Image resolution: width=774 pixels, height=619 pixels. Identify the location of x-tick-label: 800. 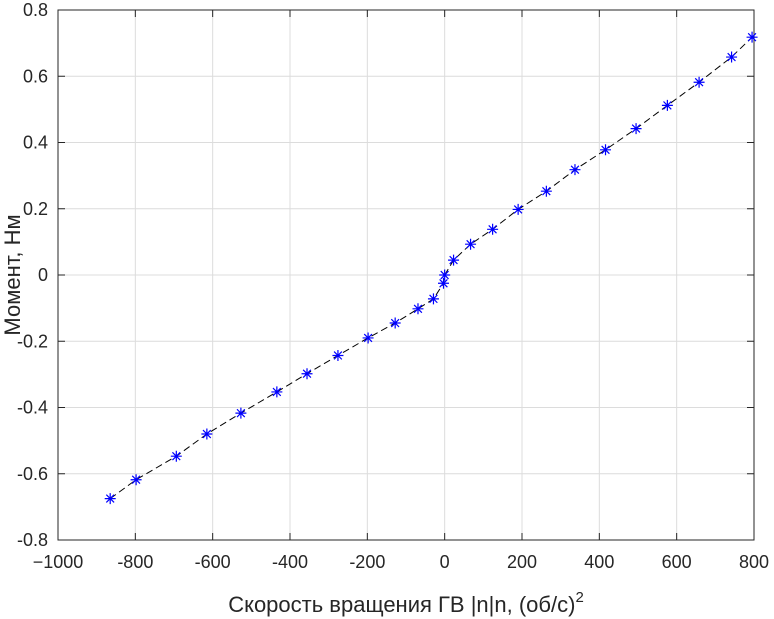
(754, 562).